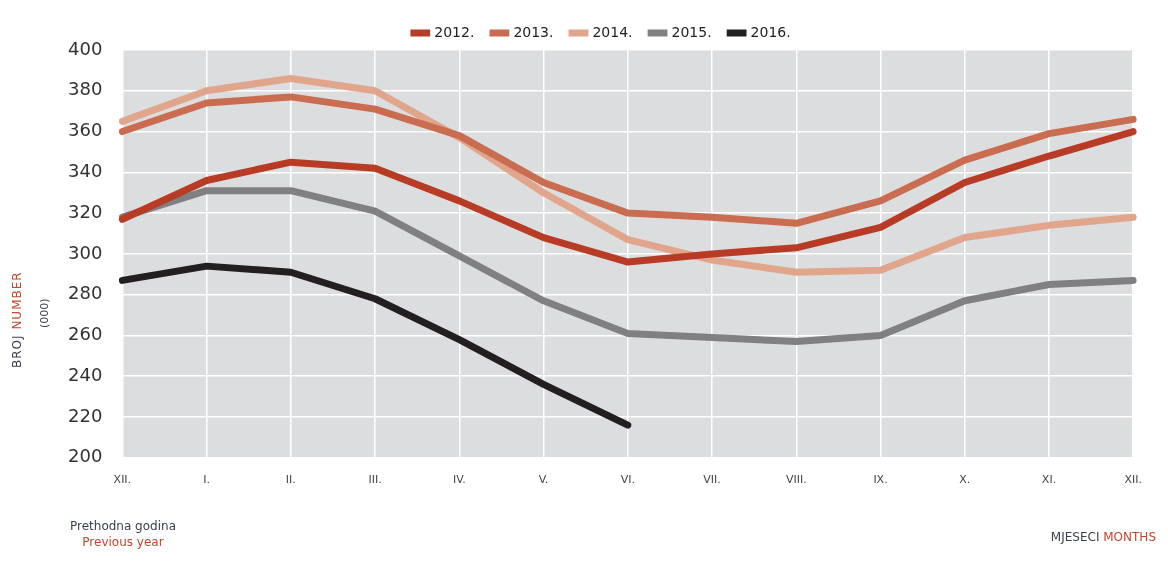 This screenshot has height=567, width=1168. I want to click on x-tick-label: II., so click(290, 480).